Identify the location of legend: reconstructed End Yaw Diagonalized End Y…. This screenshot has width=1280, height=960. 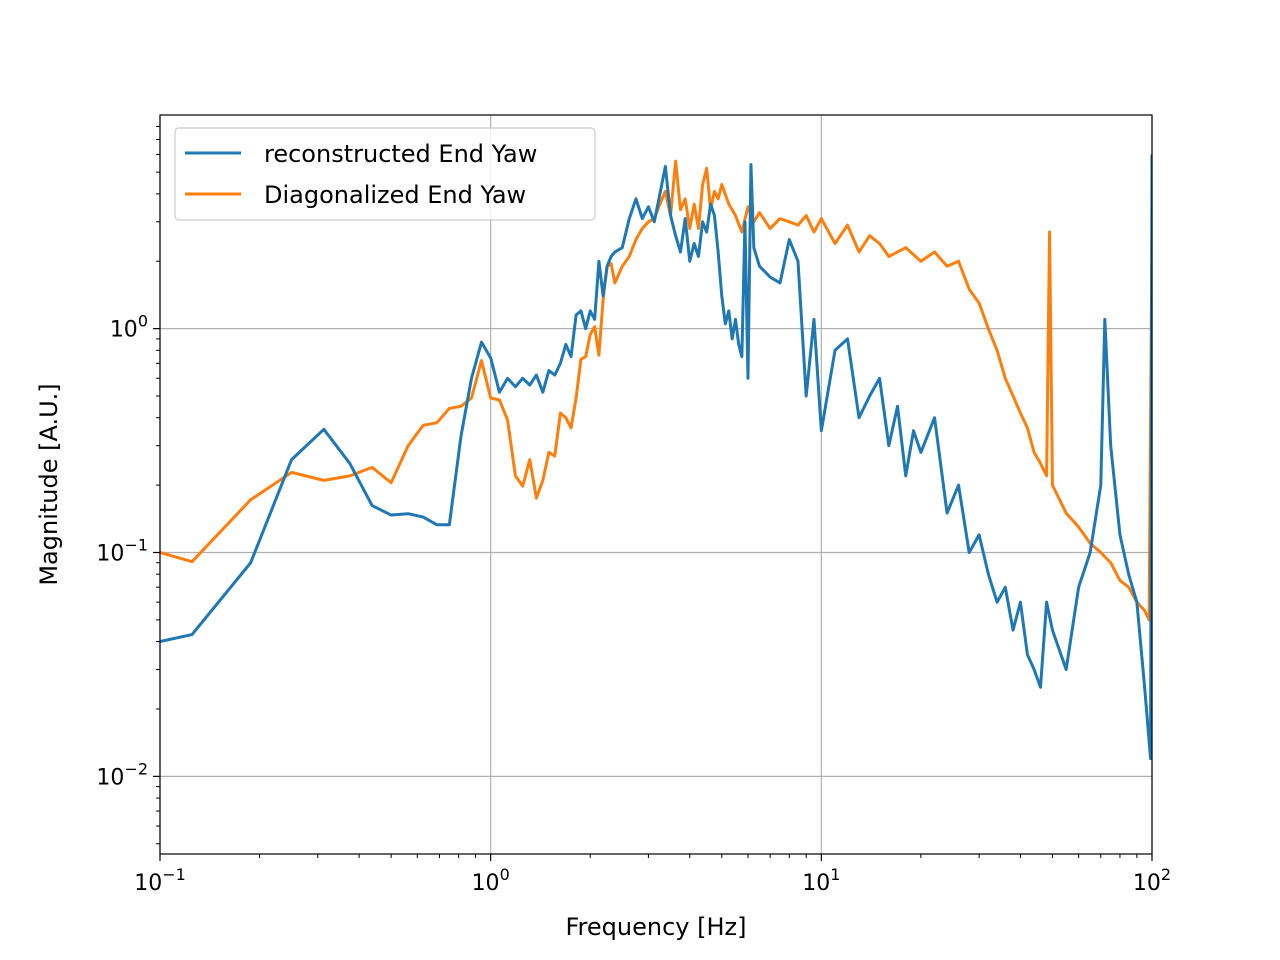
(385, 174).